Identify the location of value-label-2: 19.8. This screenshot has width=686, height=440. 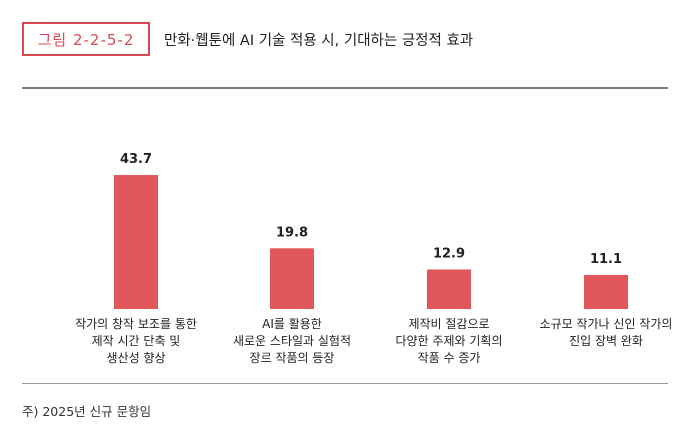
(292, 232).